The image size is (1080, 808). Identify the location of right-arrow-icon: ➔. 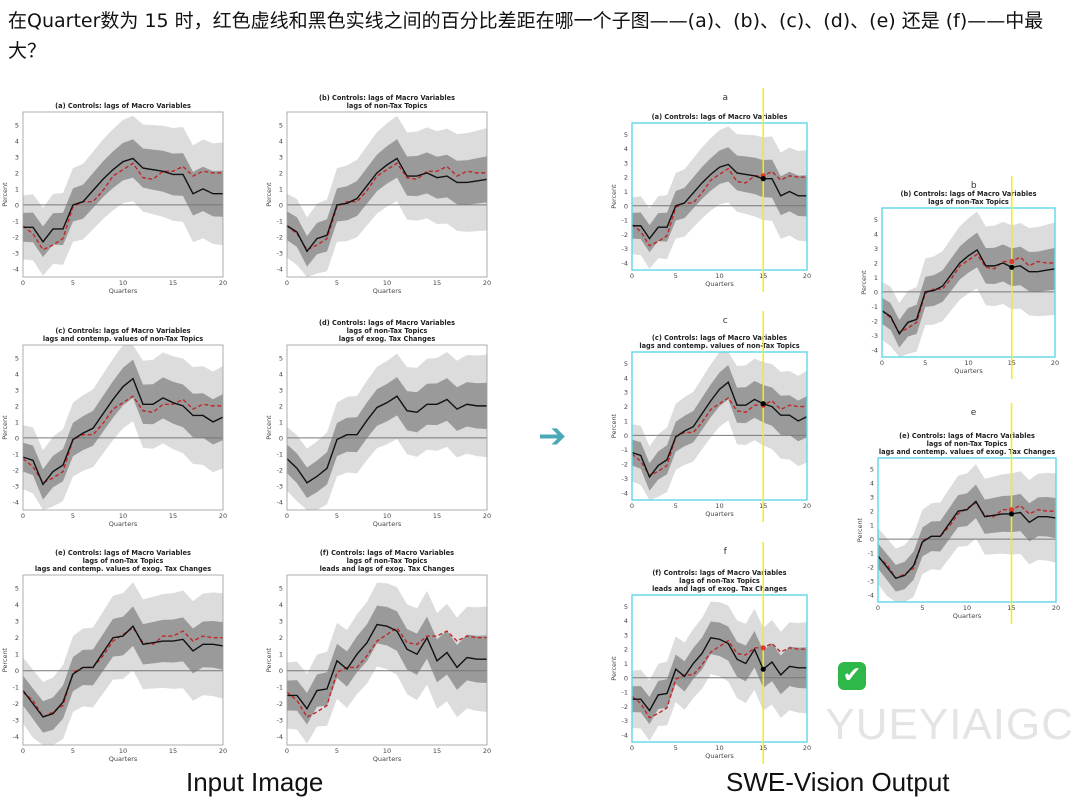
(552, 436).